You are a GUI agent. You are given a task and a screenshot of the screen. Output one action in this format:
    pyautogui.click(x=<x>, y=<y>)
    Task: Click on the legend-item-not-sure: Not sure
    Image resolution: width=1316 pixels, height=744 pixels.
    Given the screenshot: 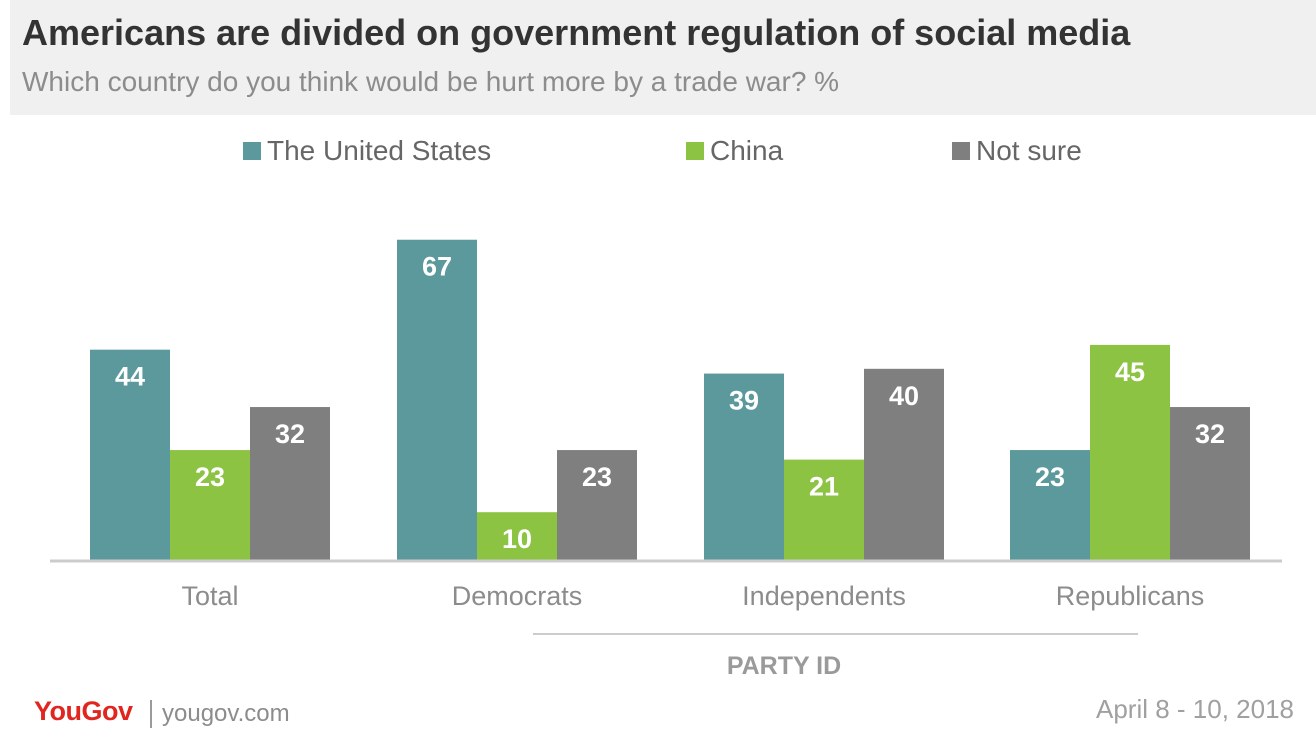 What is the action you would take?
    pyautogui.click(x=1017, y=151)
    